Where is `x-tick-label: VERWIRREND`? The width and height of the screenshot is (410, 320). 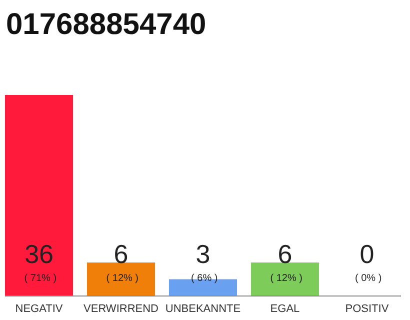
x-tick-label: VERWIRREND is located at coordinates (121, 309).